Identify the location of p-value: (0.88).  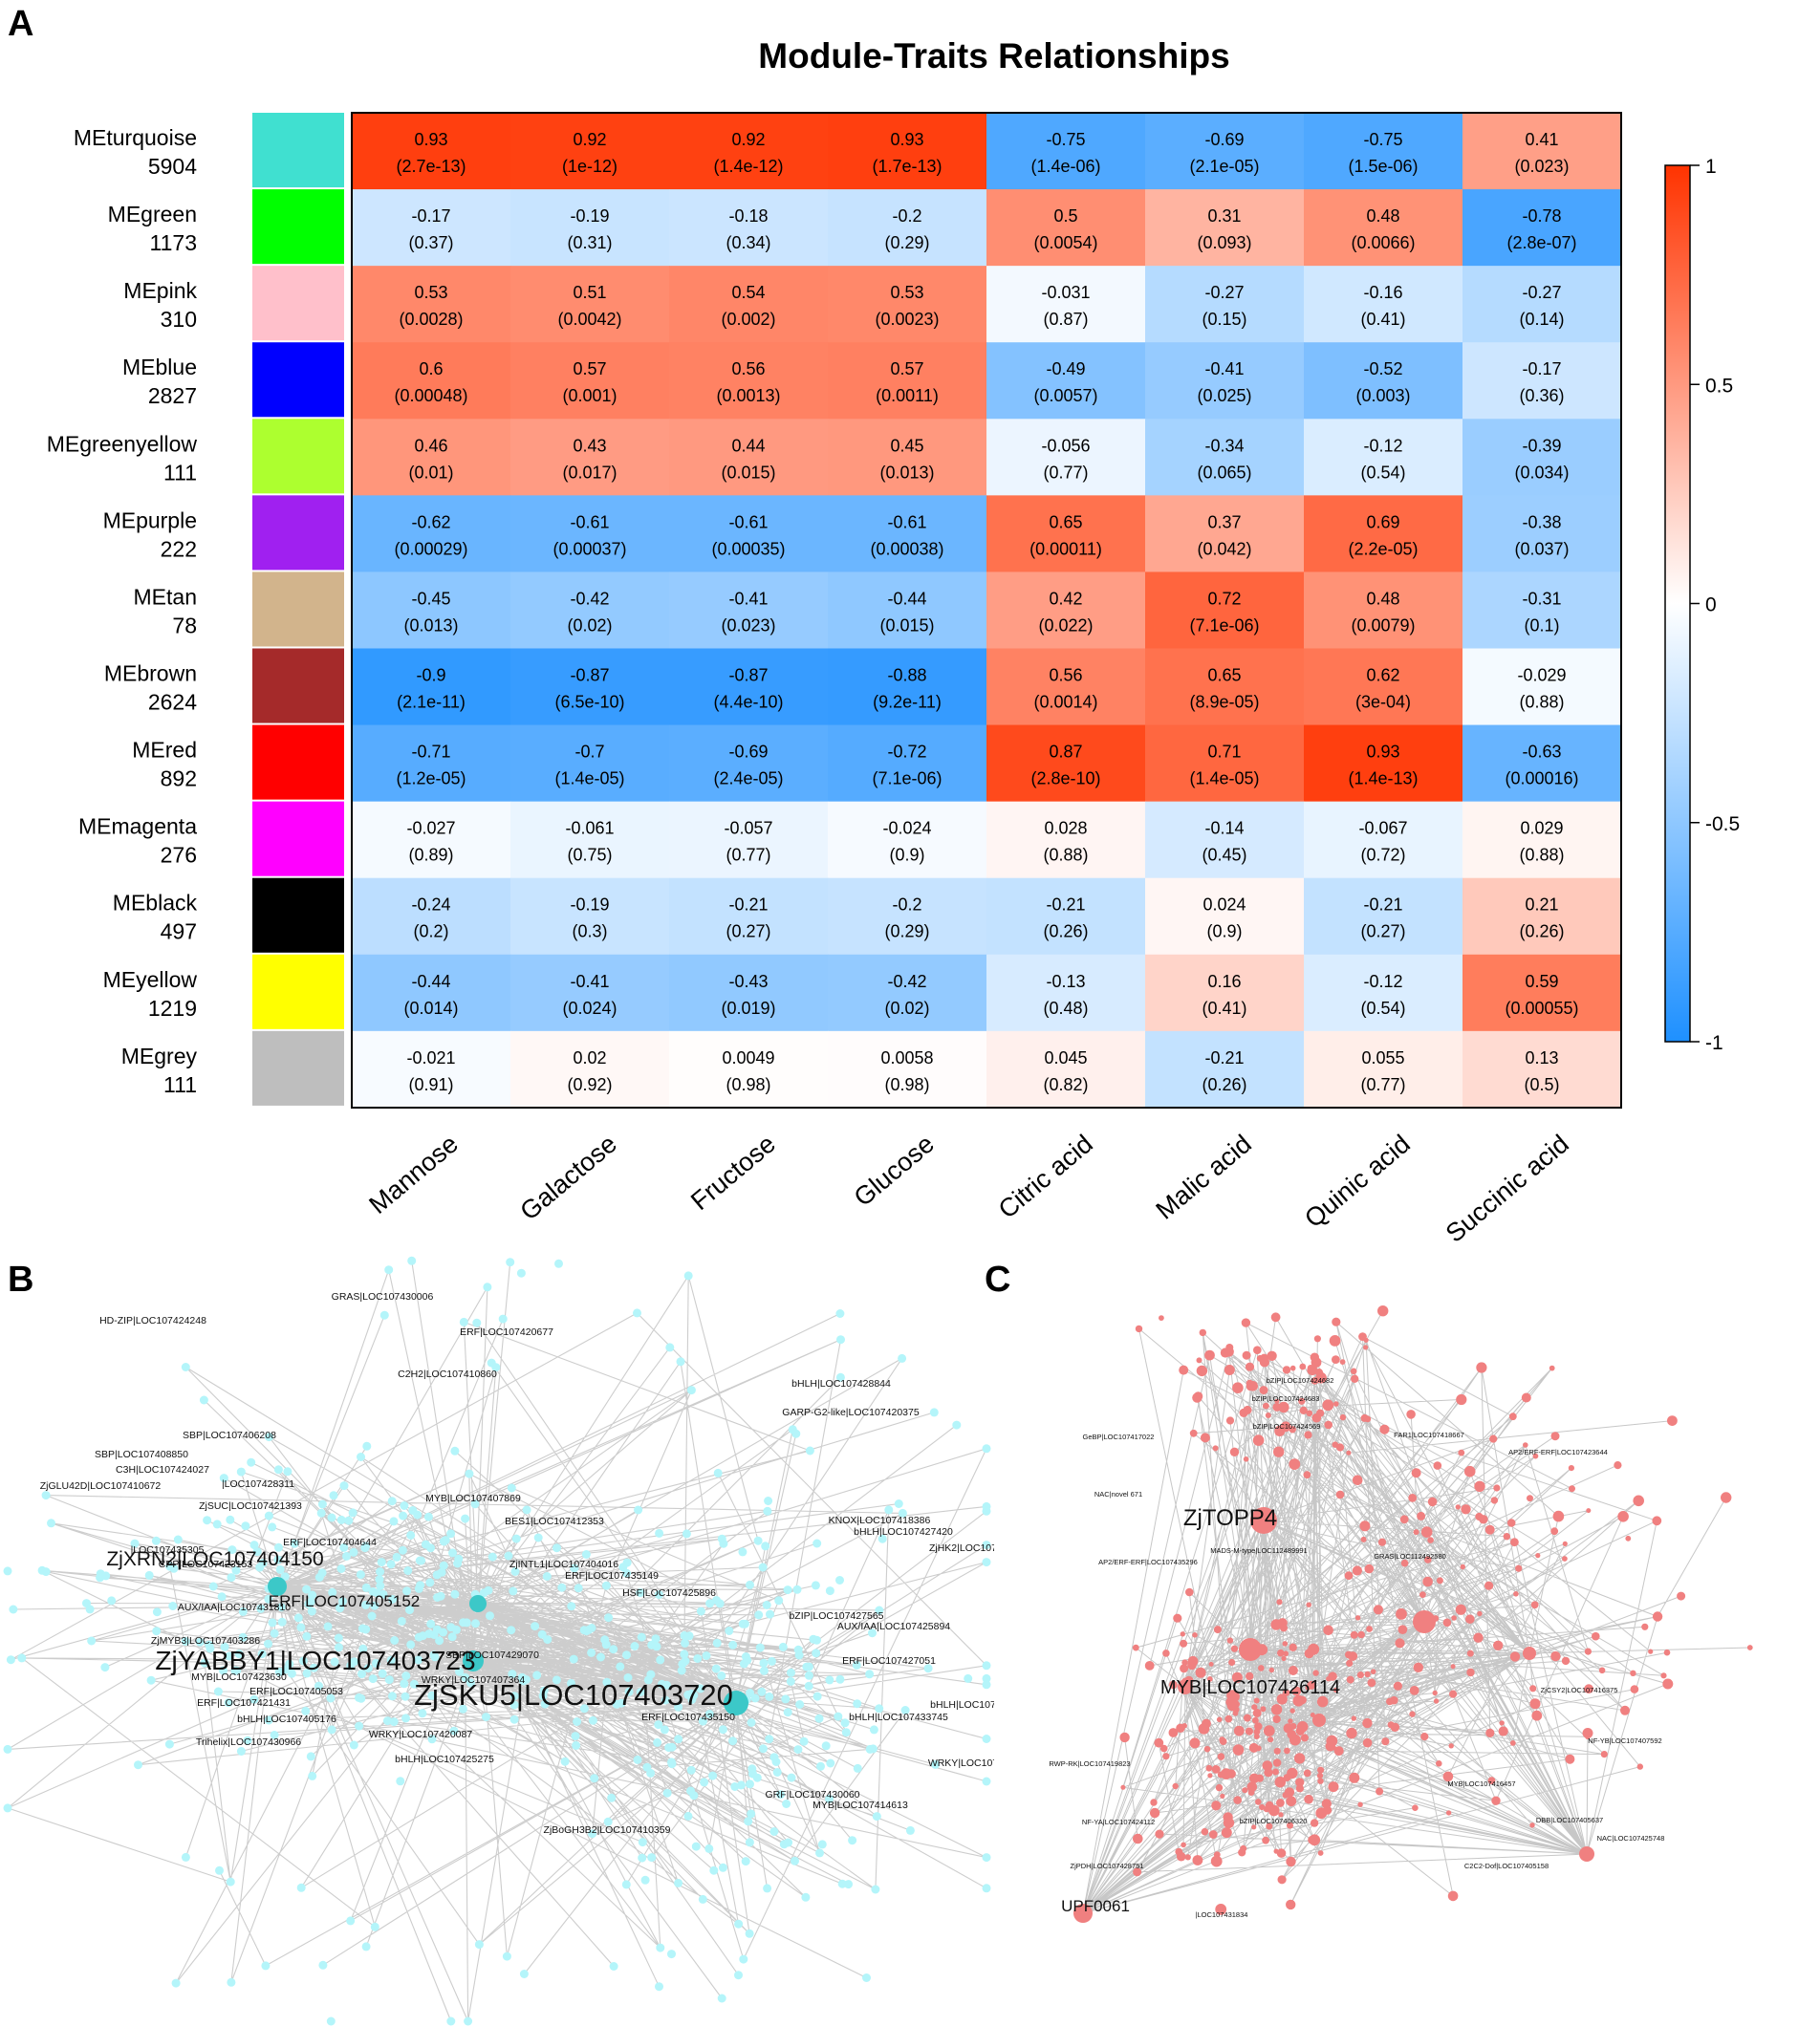
(1542, 701).